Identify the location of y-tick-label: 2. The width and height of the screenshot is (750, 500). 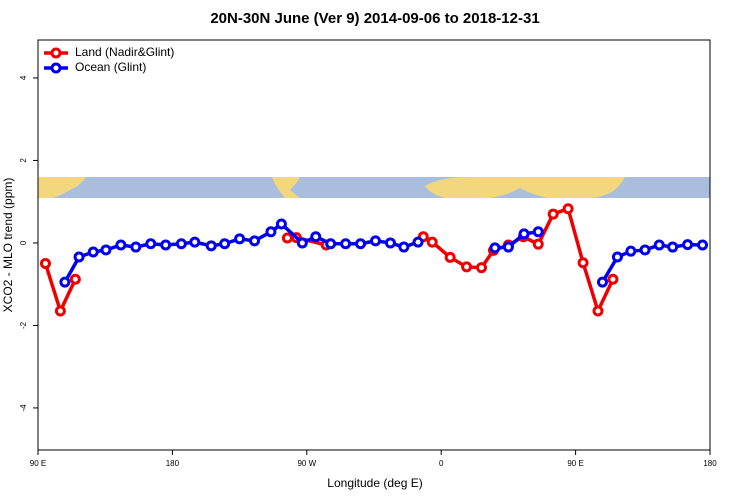
(23, 160).